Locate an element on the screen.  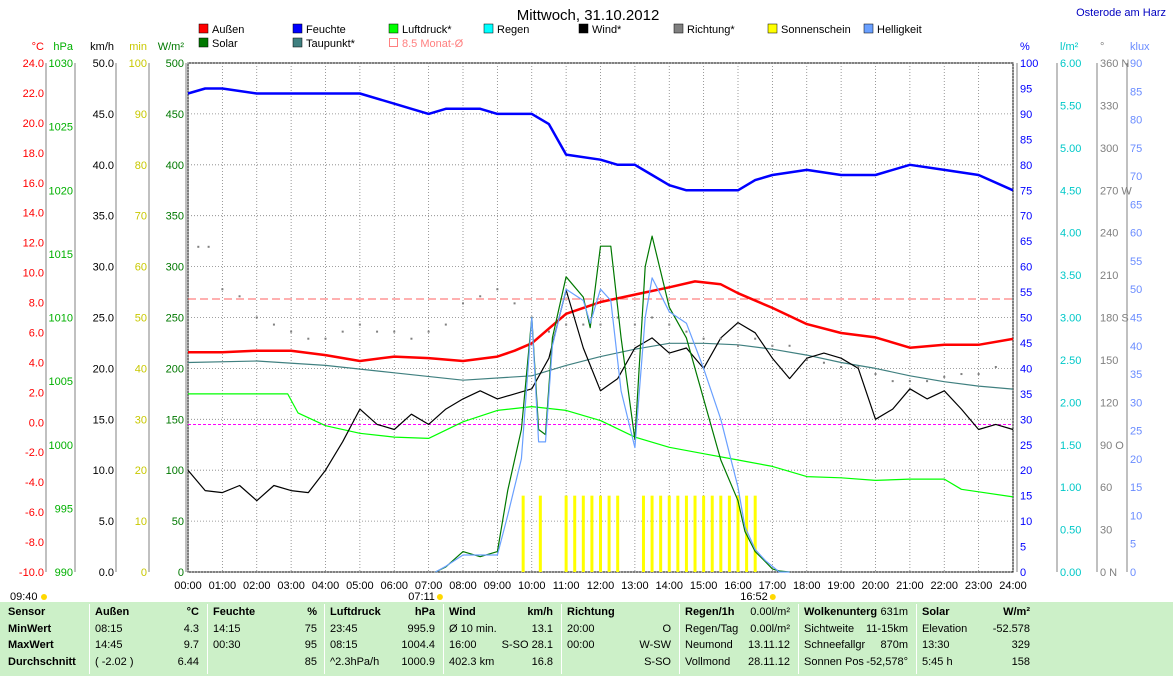
right-axis-tick: 0.00 is located at coordinates (1070, 573).